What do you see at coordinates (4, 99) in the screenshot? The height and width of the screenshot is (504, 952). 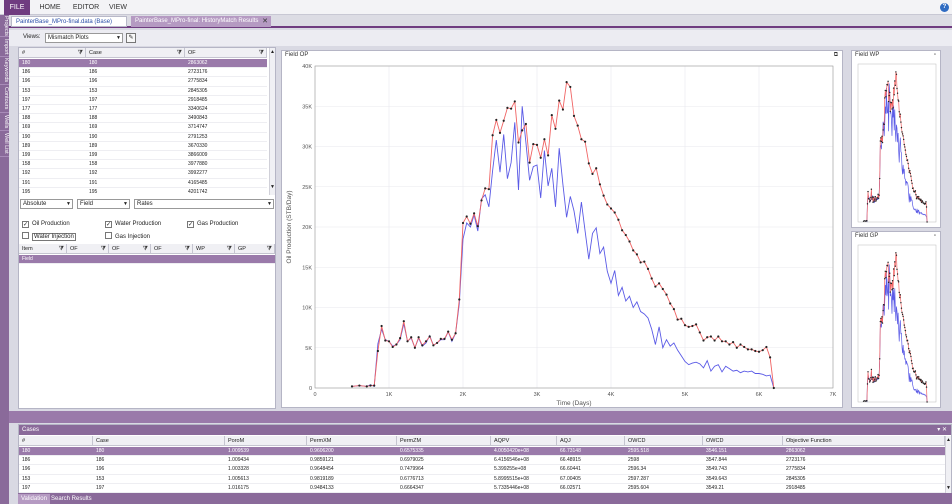 I see `rail-tab-contours: Contours` at bounding box center [4, 99].